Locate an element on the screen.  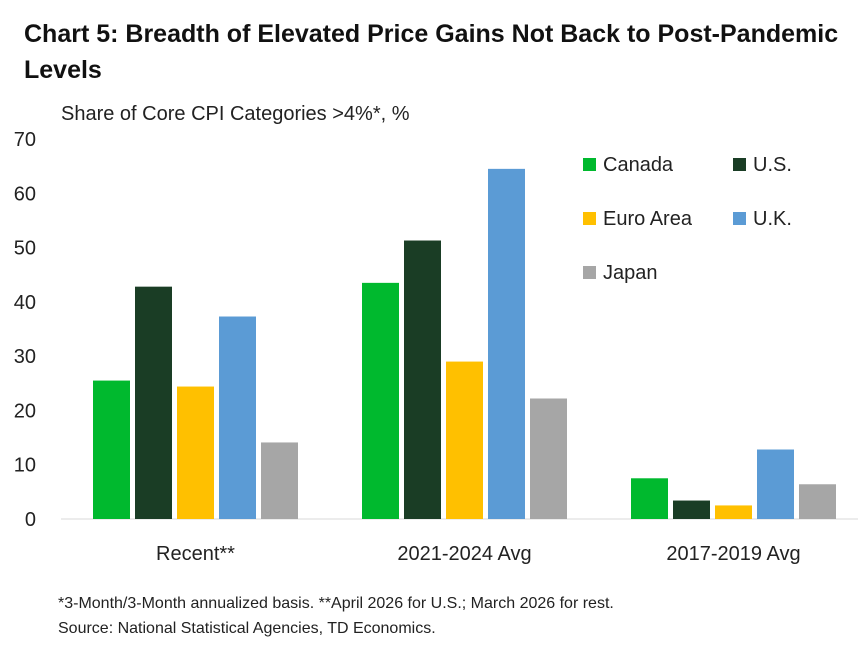
y-tick-label: 50 is located at coordinates (25, 249).